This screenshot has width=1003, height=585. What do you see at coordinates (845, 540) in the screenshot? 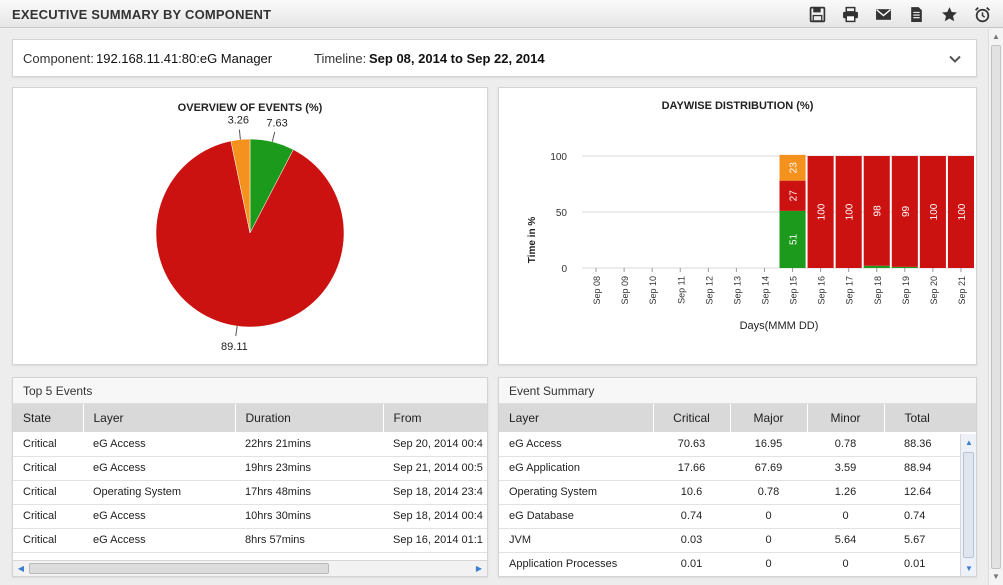
I see `minor-cell: 5.64` at bounding box center [845, 540].